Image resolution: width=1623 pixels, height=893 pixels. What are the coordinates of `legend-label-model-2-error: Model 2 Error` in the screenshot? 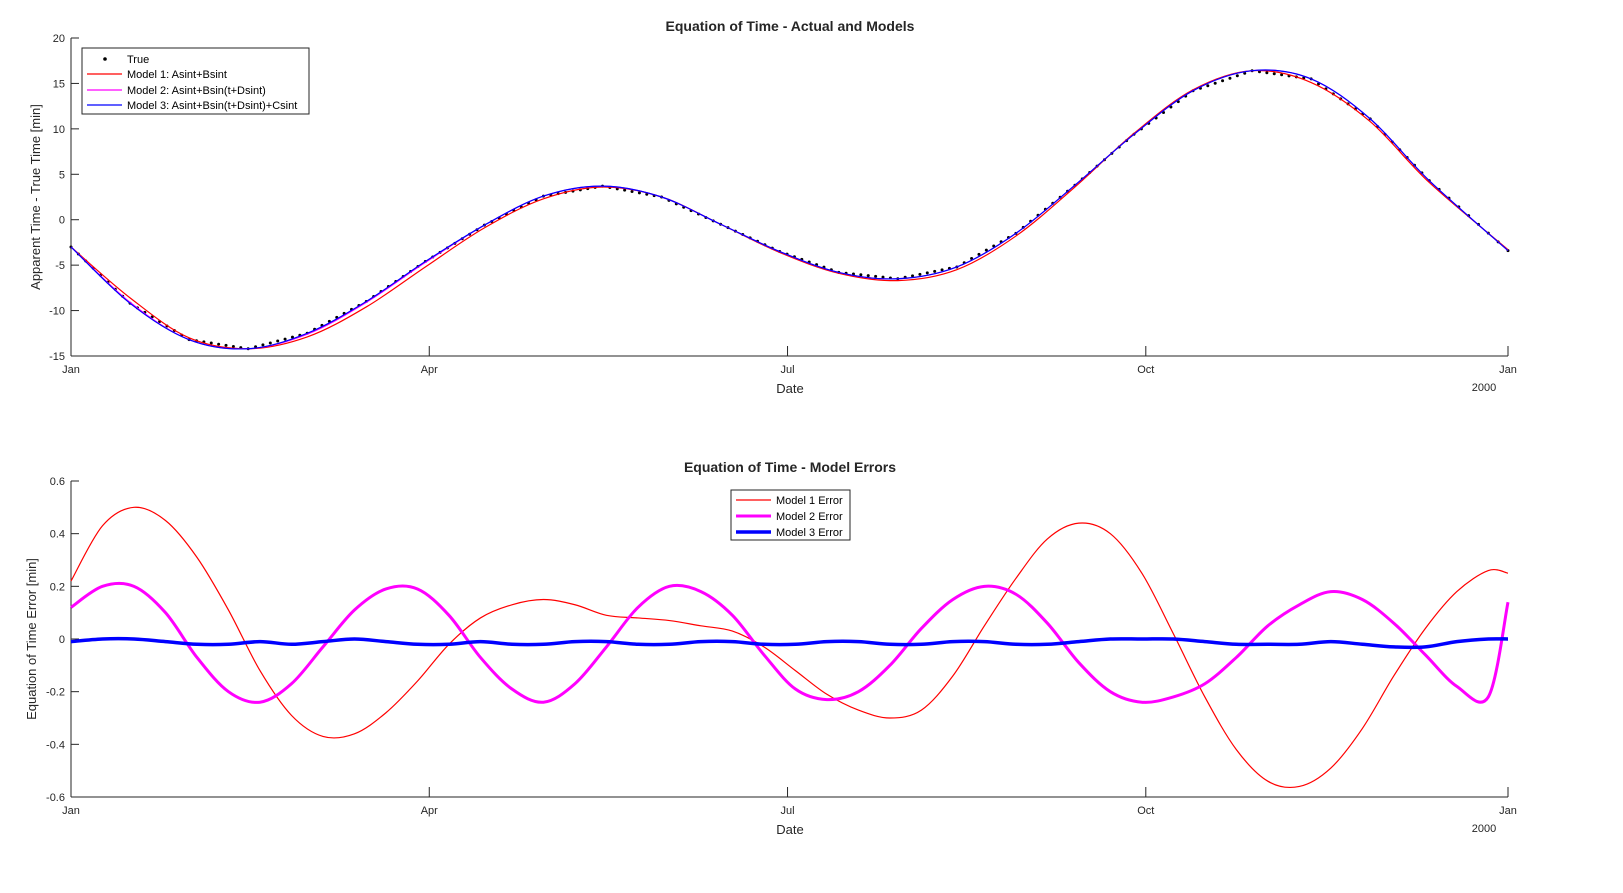 It's located at (809, 517).